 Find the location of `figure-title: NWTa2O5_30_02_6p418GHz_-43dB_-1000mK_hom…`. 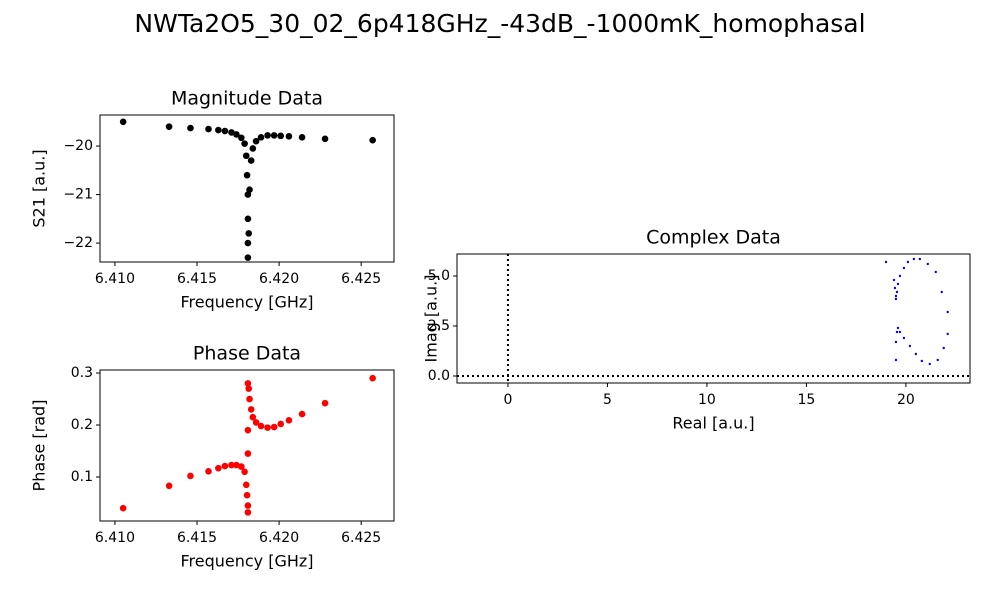

figure-title: NWTa2O5_30_02_6p418GHz_-43dB_-1000mK_hom… is located at coordinates (499, 23).